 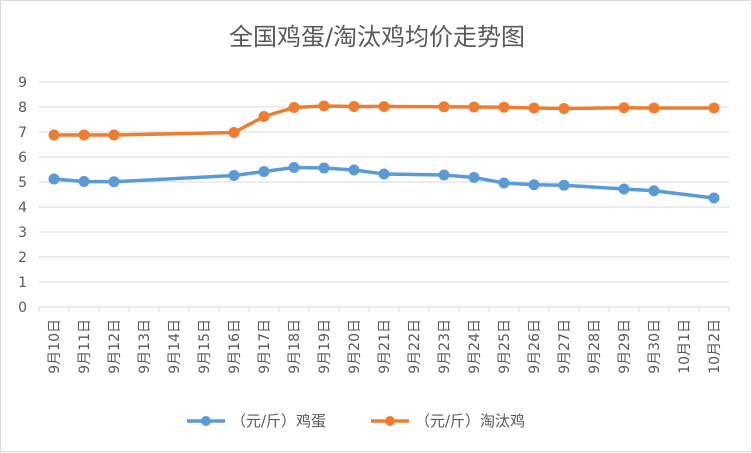 What do you see at coordinates (470, 421) in the screenshot?
I see `legend-label-1: （元/斤）淘汰鸡` at bounding box center [470, 421].